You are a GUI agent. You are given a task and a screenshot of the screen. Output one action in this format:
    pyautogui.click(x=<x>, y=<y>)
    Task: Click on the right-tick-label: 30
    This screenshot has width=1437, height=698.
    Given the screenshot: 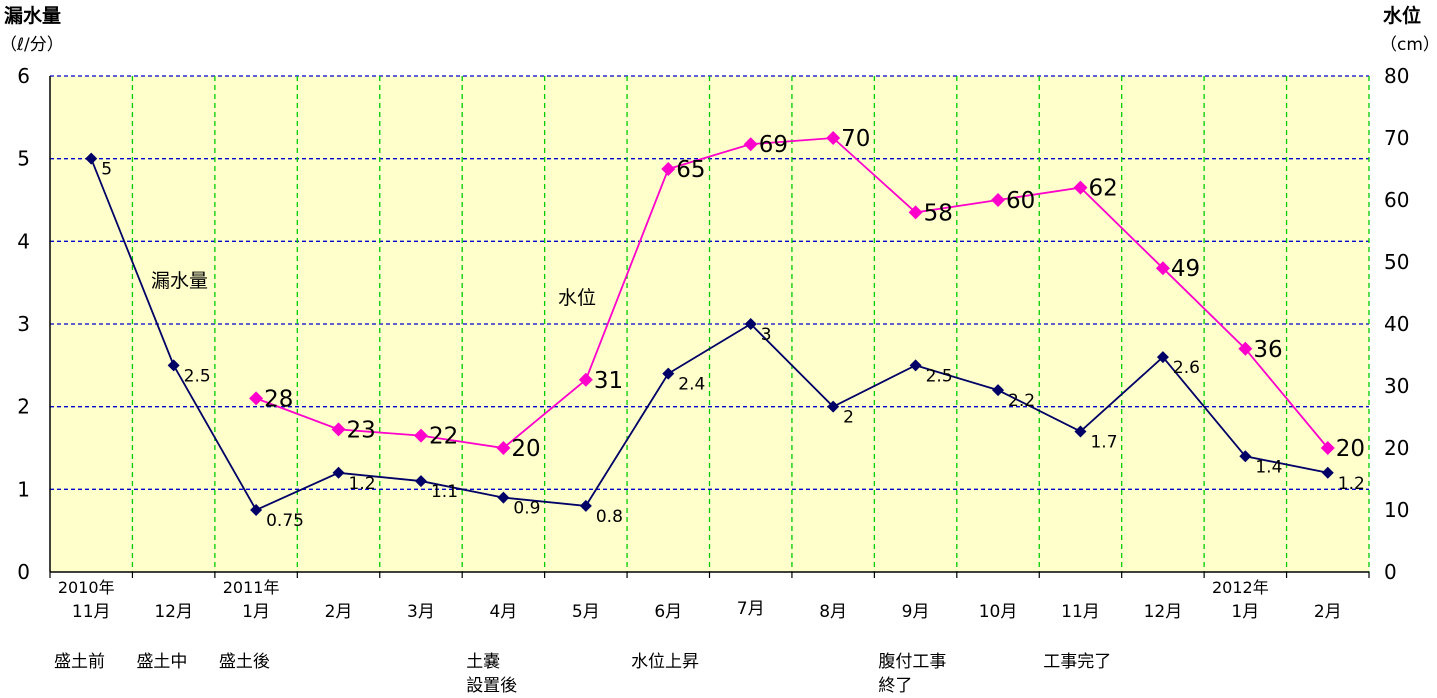 What is the action you would take?
    pyautogui.click(x=1396, y=386)
    